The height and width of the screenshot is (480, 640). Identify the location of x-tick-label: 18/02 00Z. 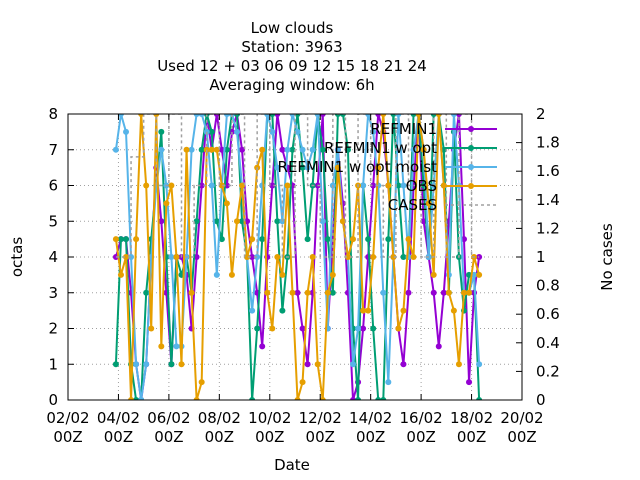
(471, 427).